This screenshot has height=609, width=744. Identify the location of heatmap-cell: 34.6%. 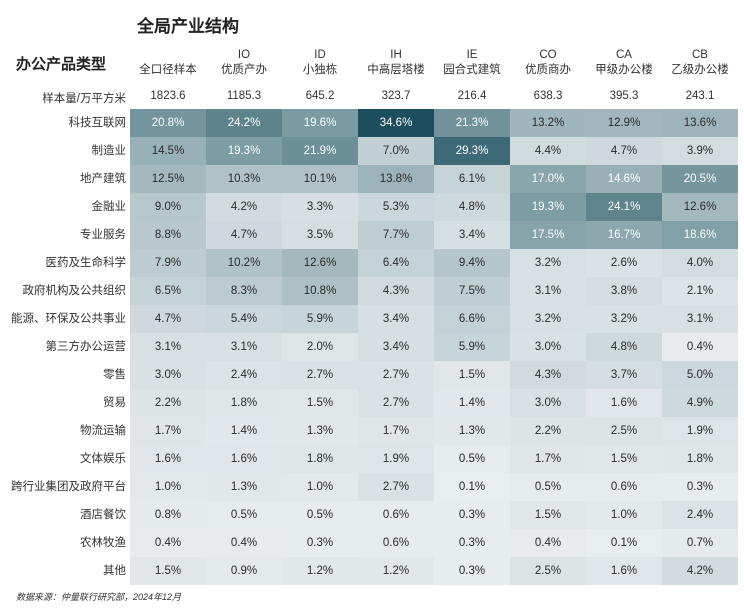
(396, 123).